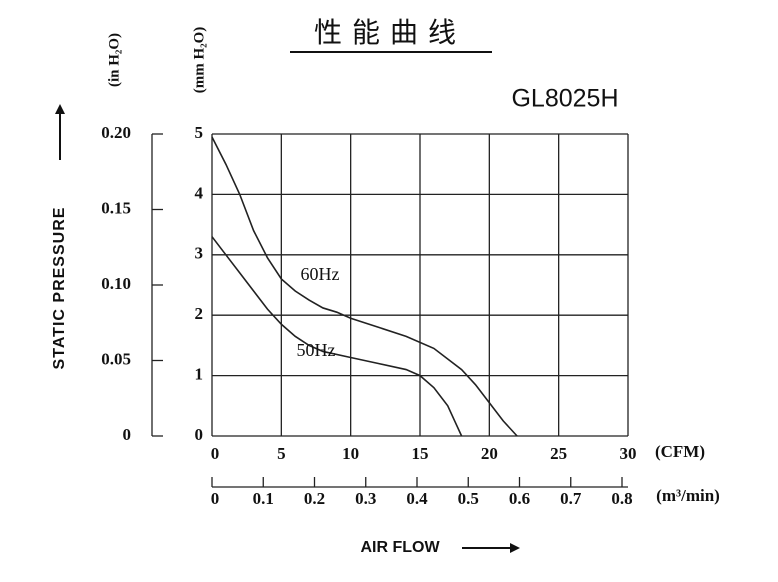  What do you see at coordinates (215, 498) in the screenshot?
I see `x2-tick-label: 0` at bounding box center [215, 498].